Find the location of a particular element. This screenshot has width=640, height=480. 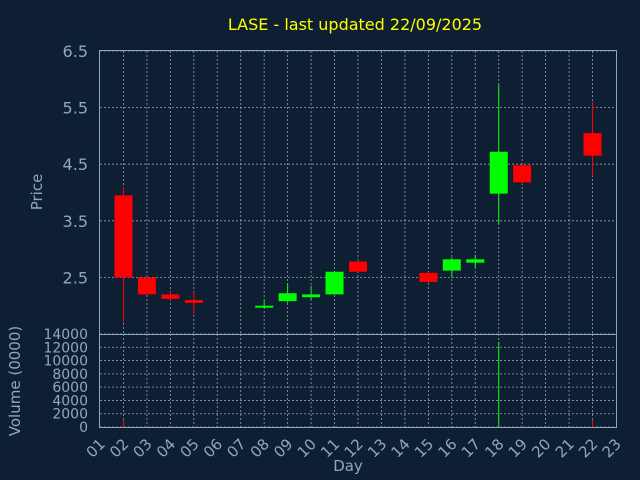

x-axis-label: Day is located at coordinates (348, 466).